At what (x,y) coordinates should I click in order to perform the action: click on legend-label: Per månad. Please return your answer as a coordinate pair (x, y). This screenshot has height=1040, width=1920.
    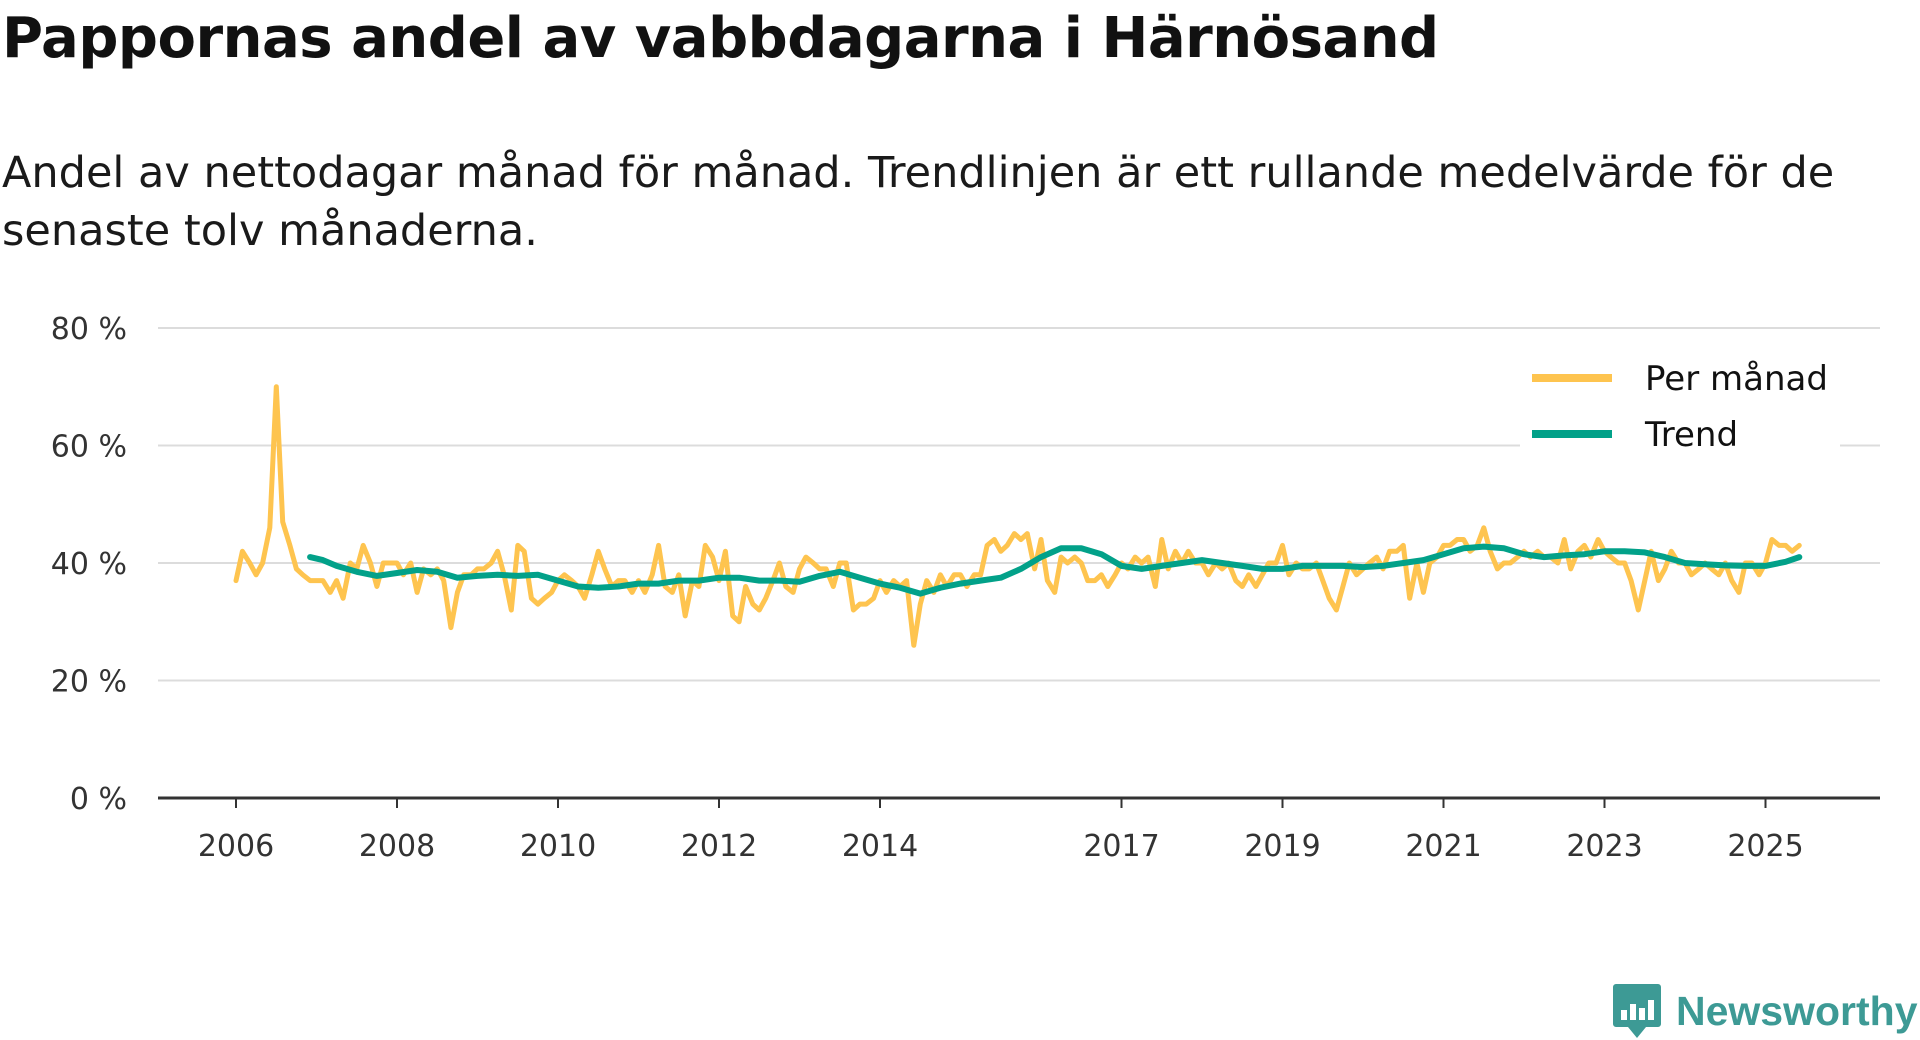
    Looking at the image, I should click on (1736, 379).